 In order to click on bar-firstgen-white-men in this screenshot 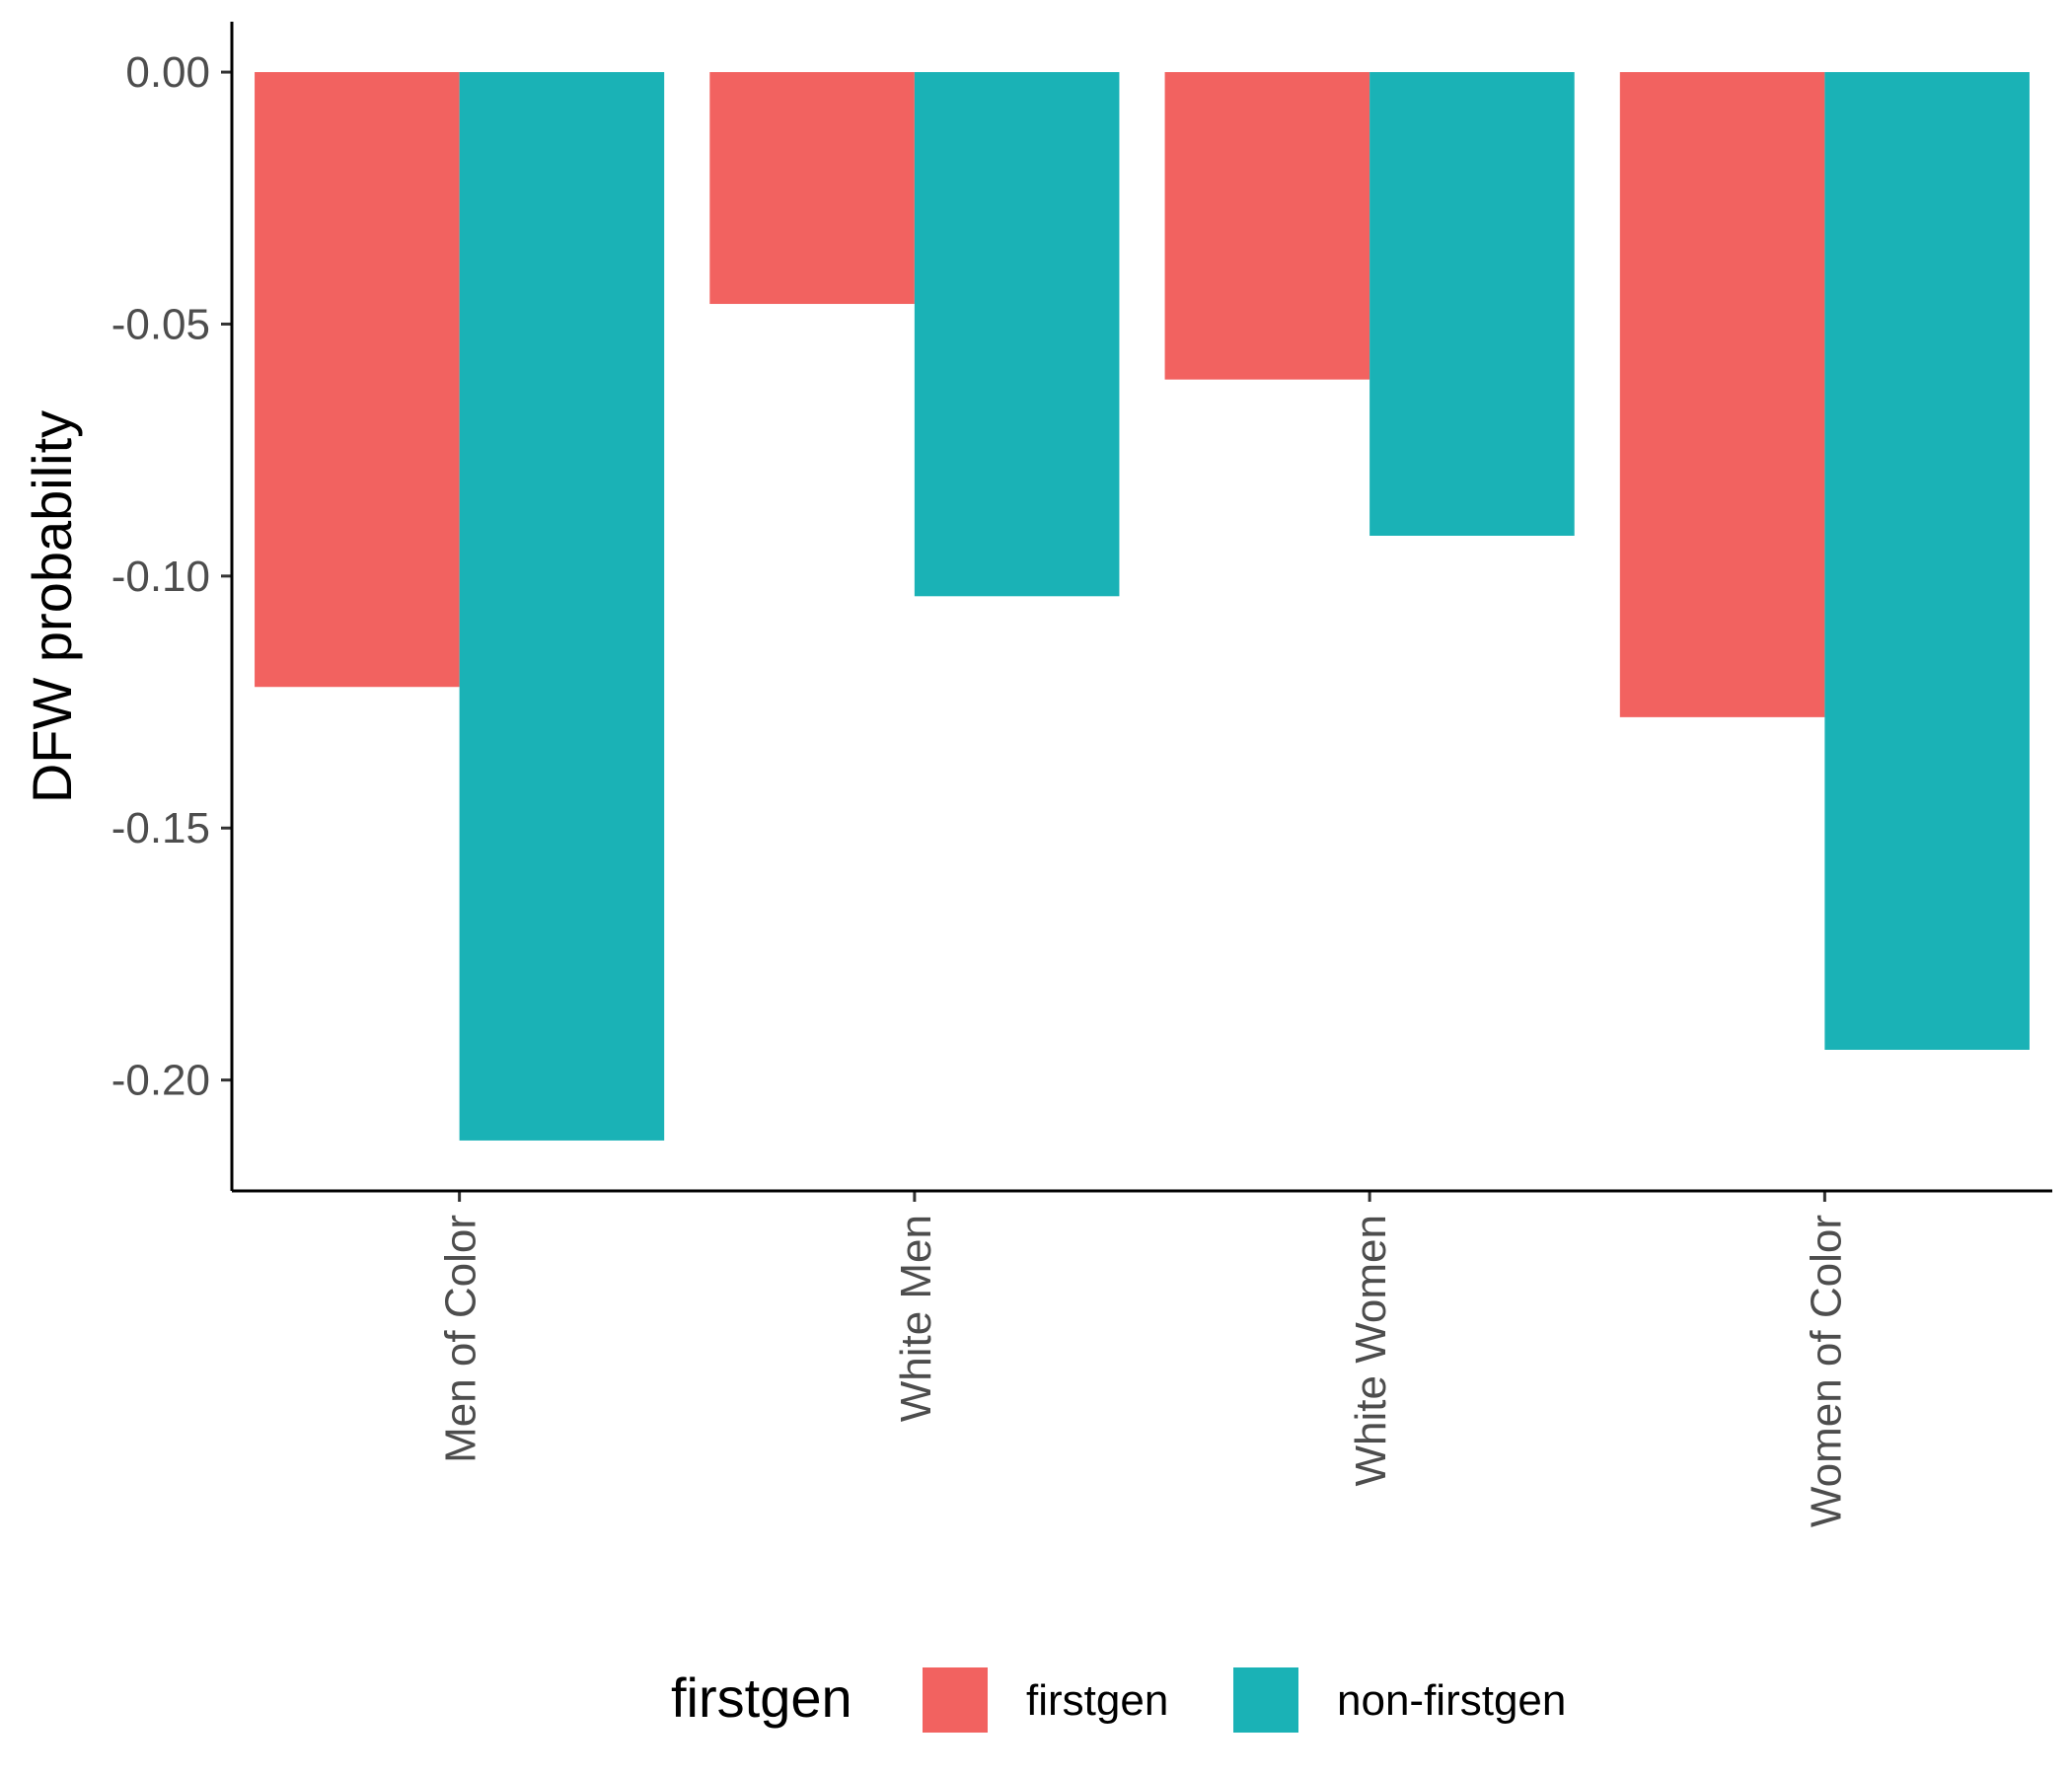, I will do `click(812, 189)`.